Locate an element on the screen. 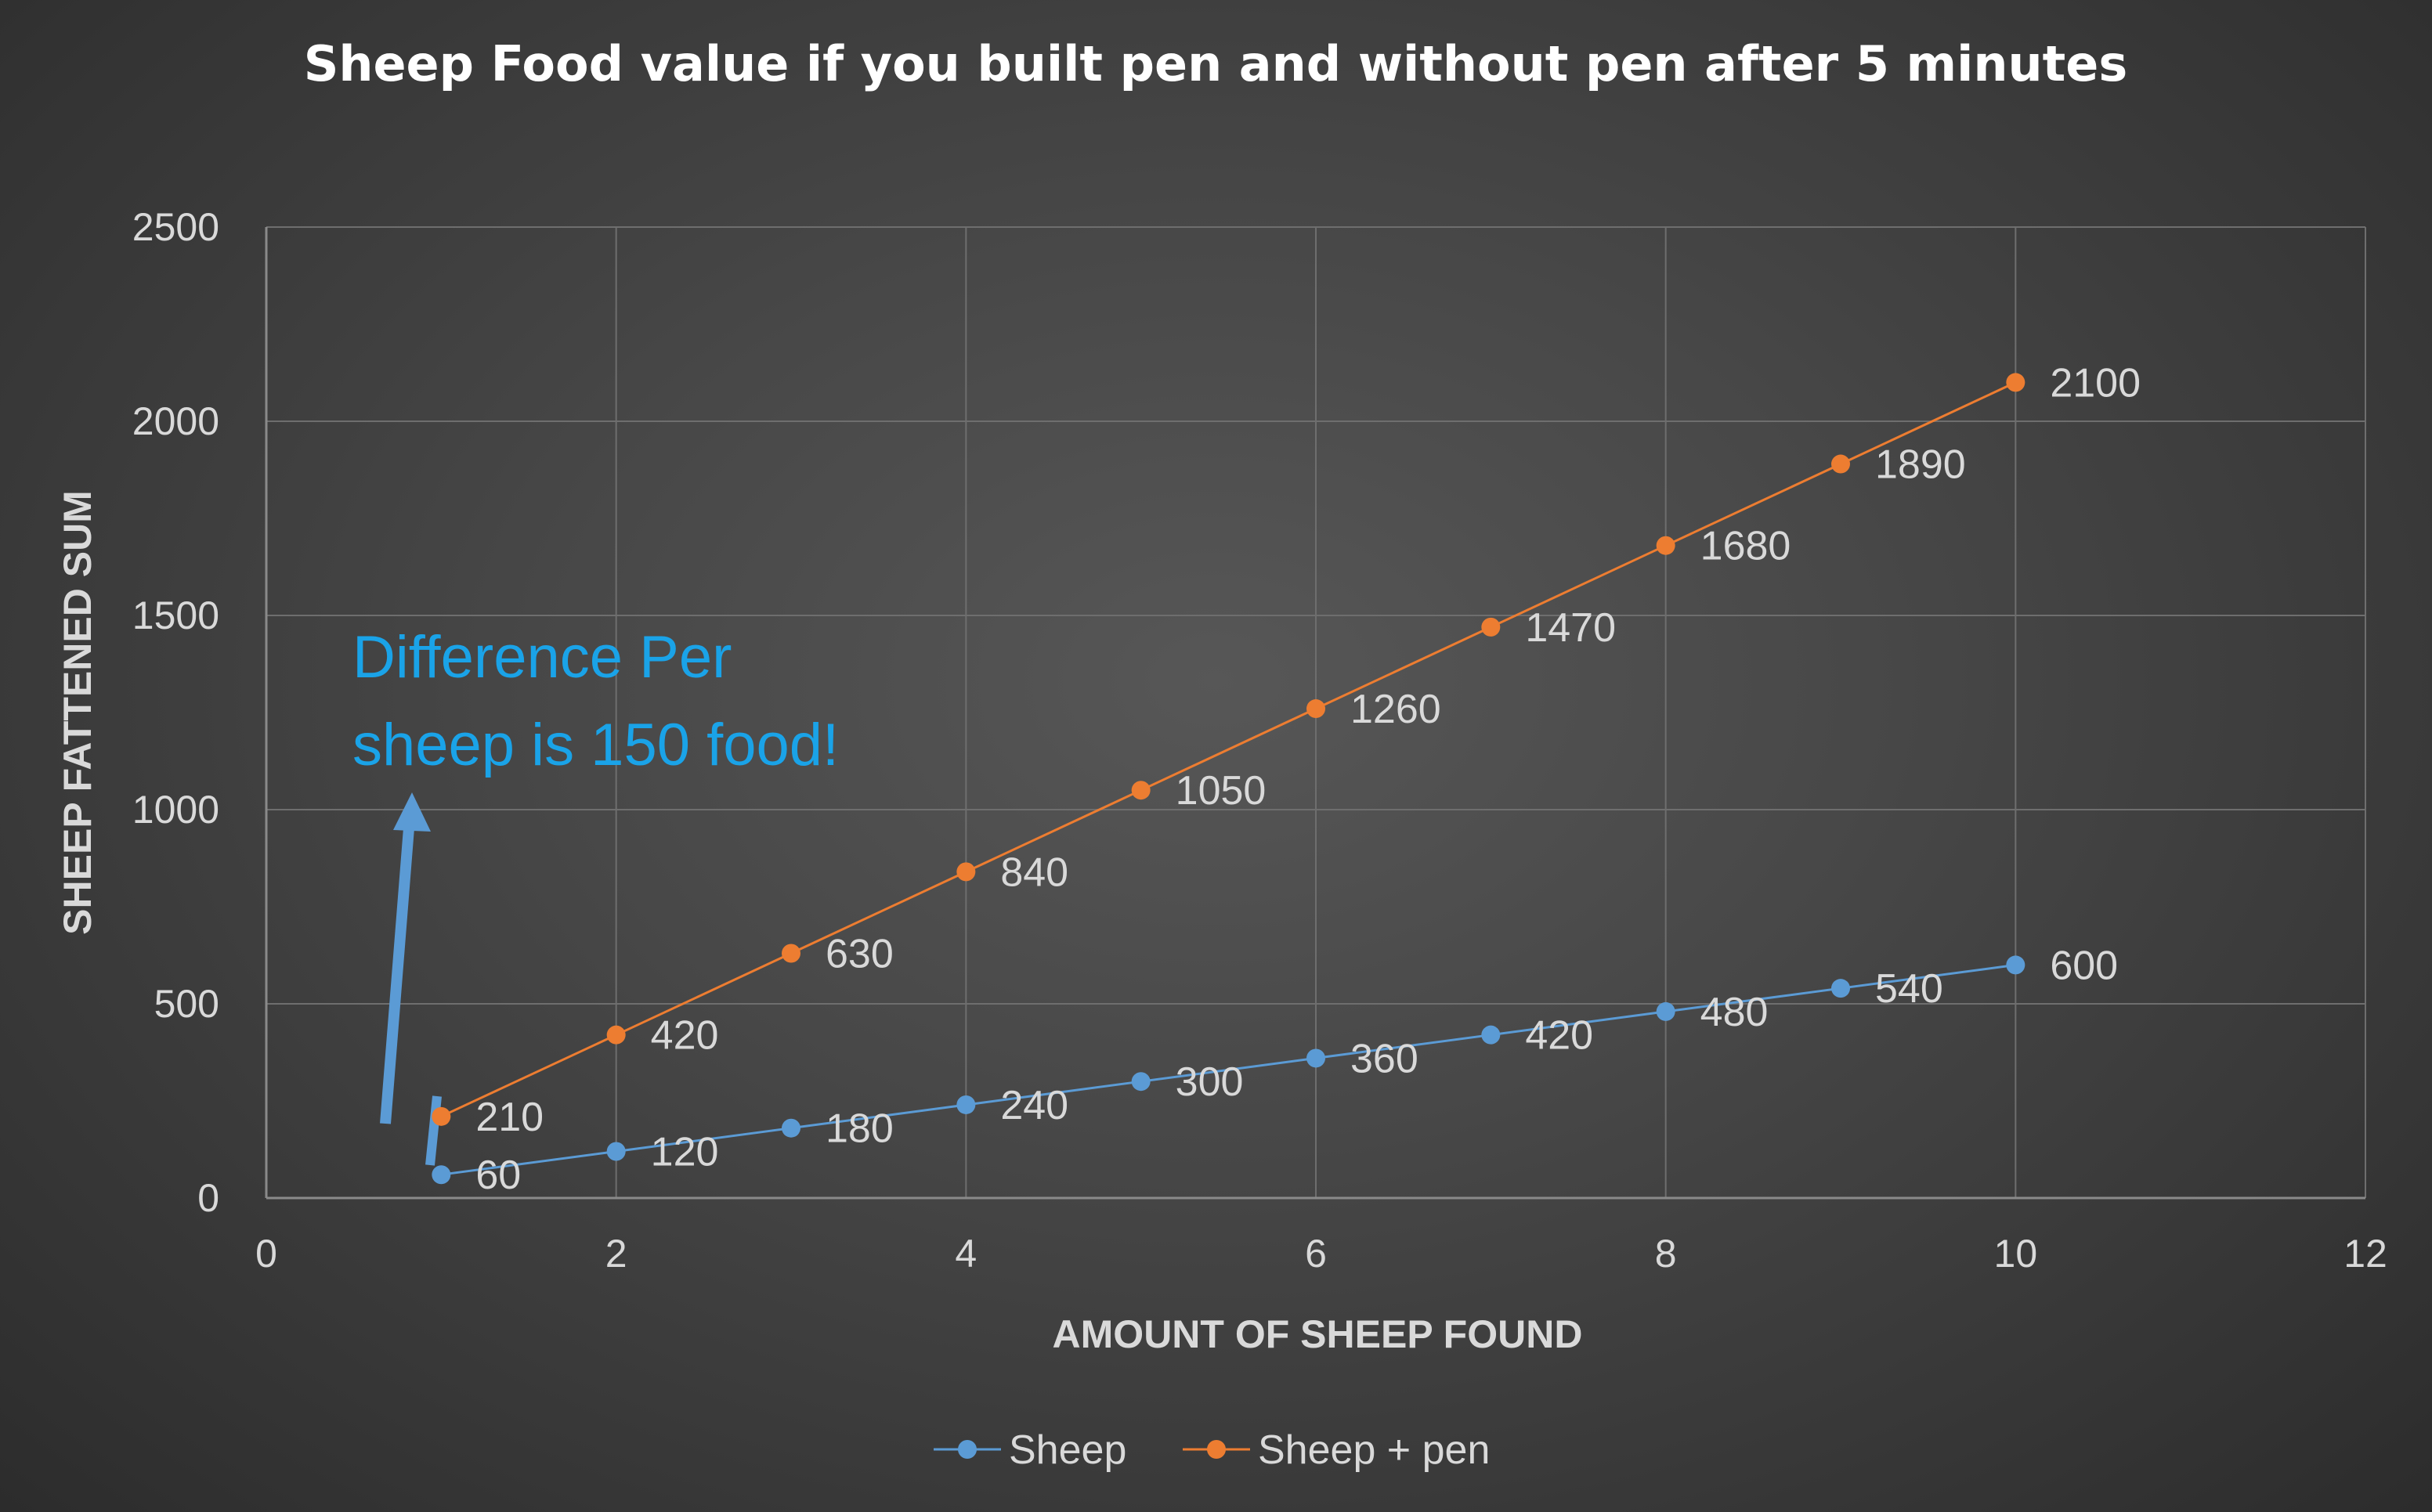 This screenshot has height=1512, width=2432. series-1-data-label: 420 is located at coordinates (685, 1036).